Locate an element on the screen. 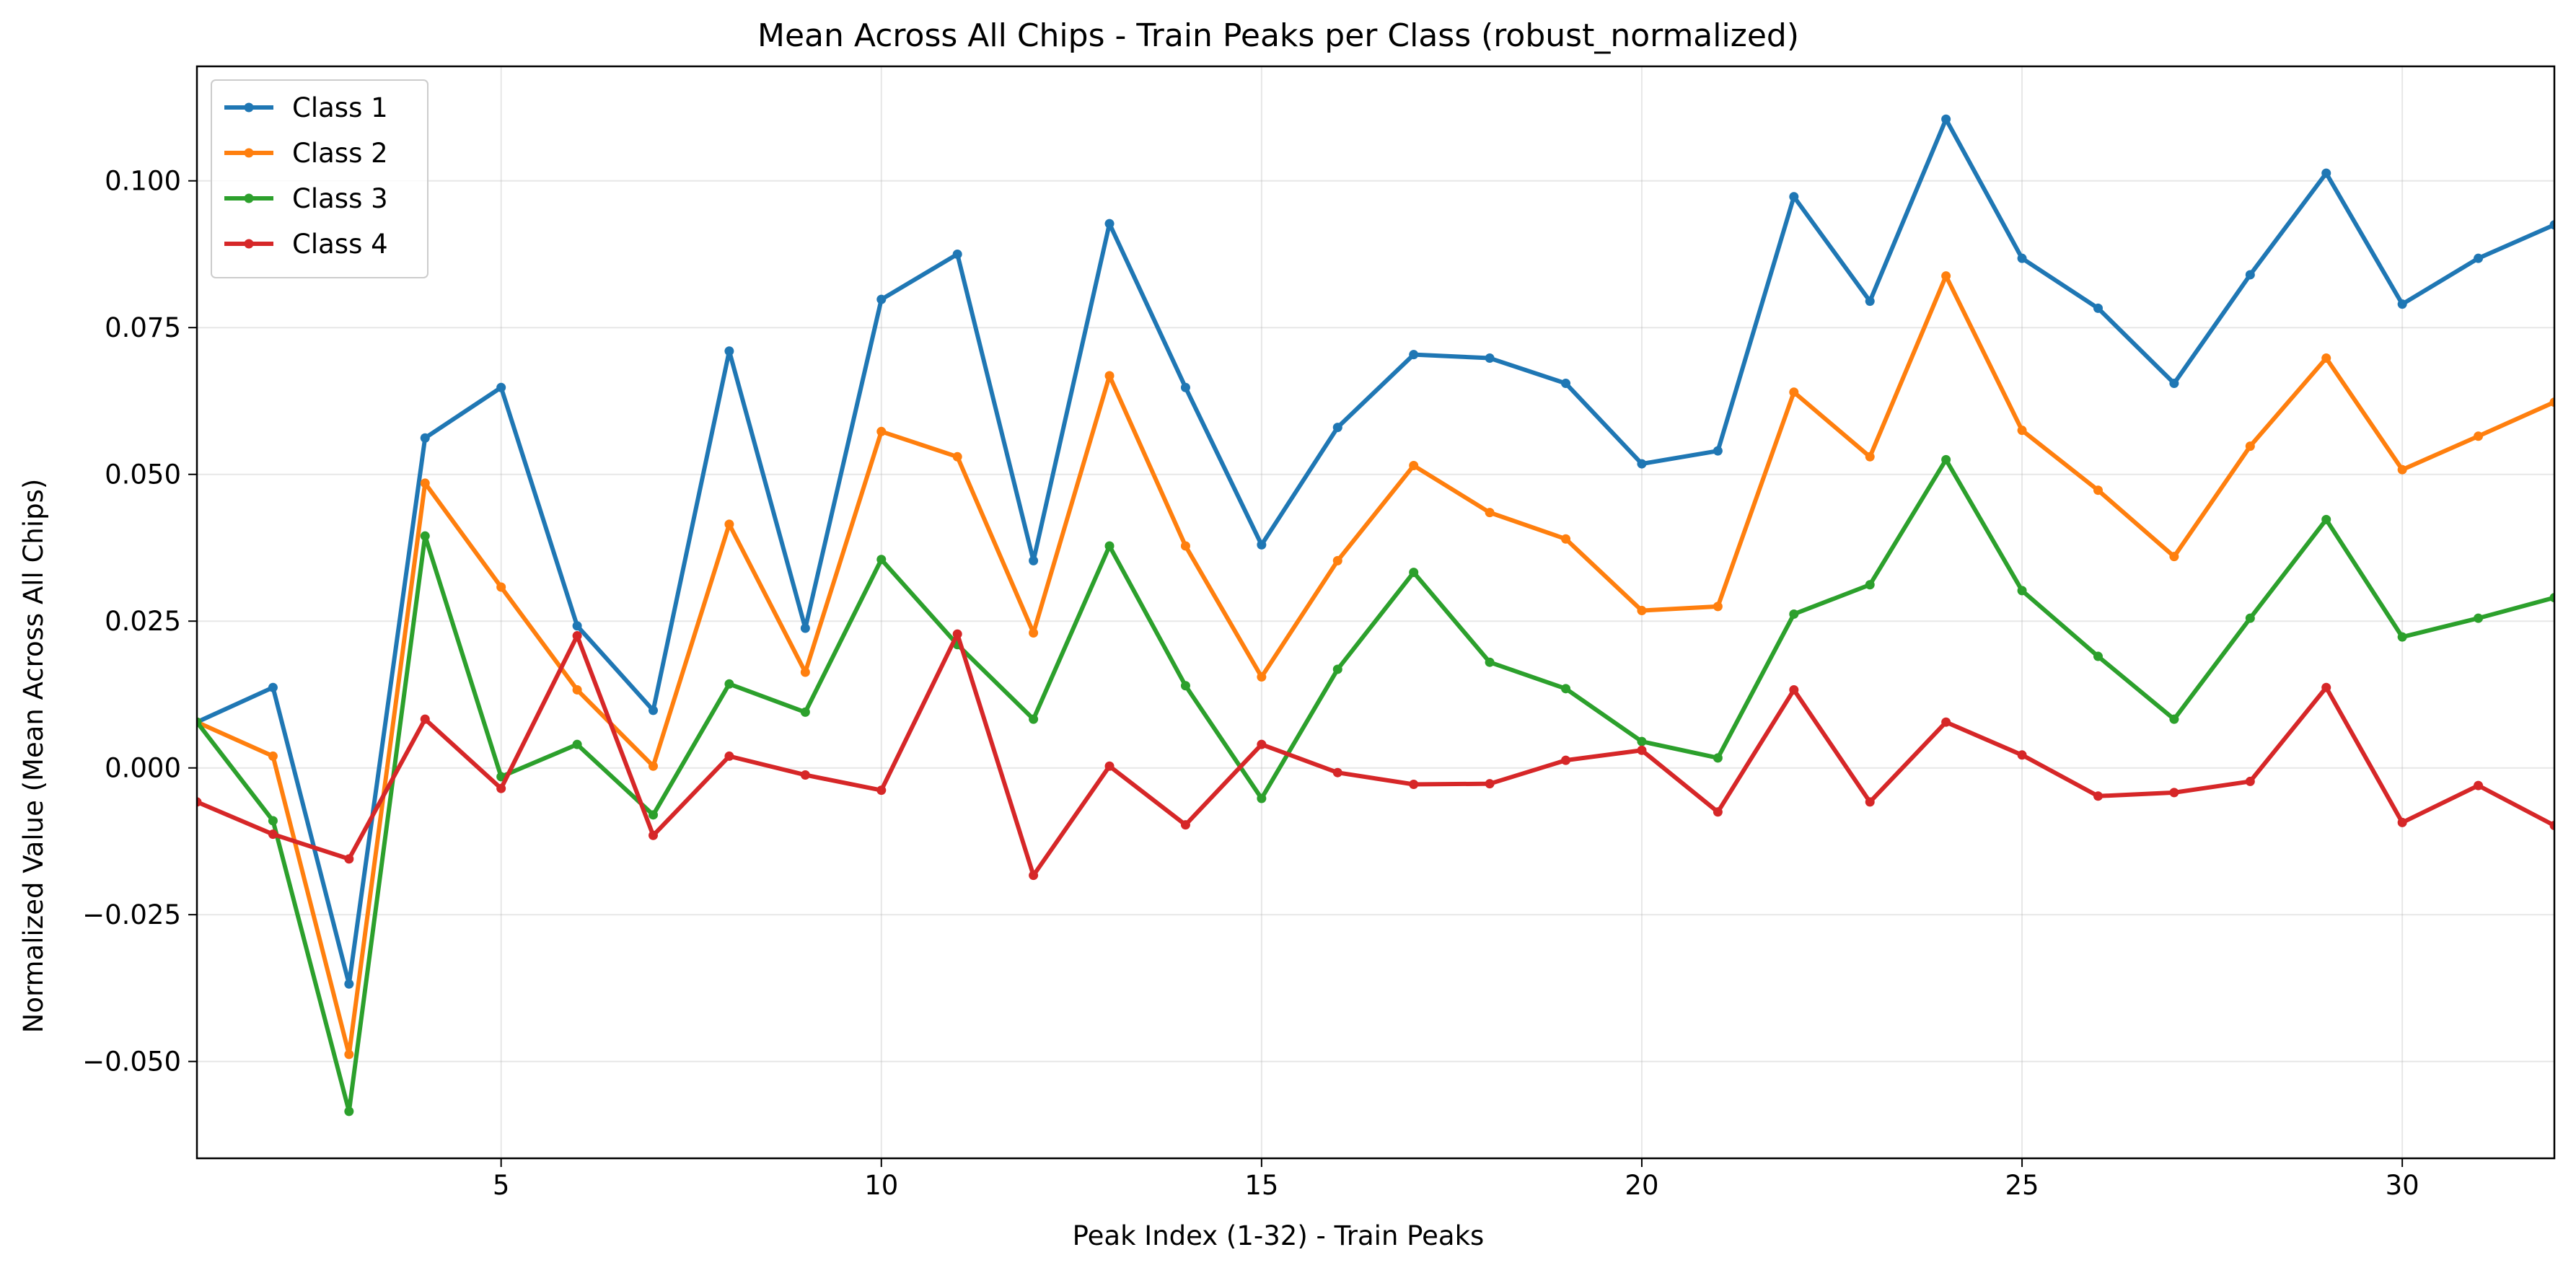 The image size is (2576, 1273). legend-label-class-2: Class 2 is located at coordinates (340, 153).